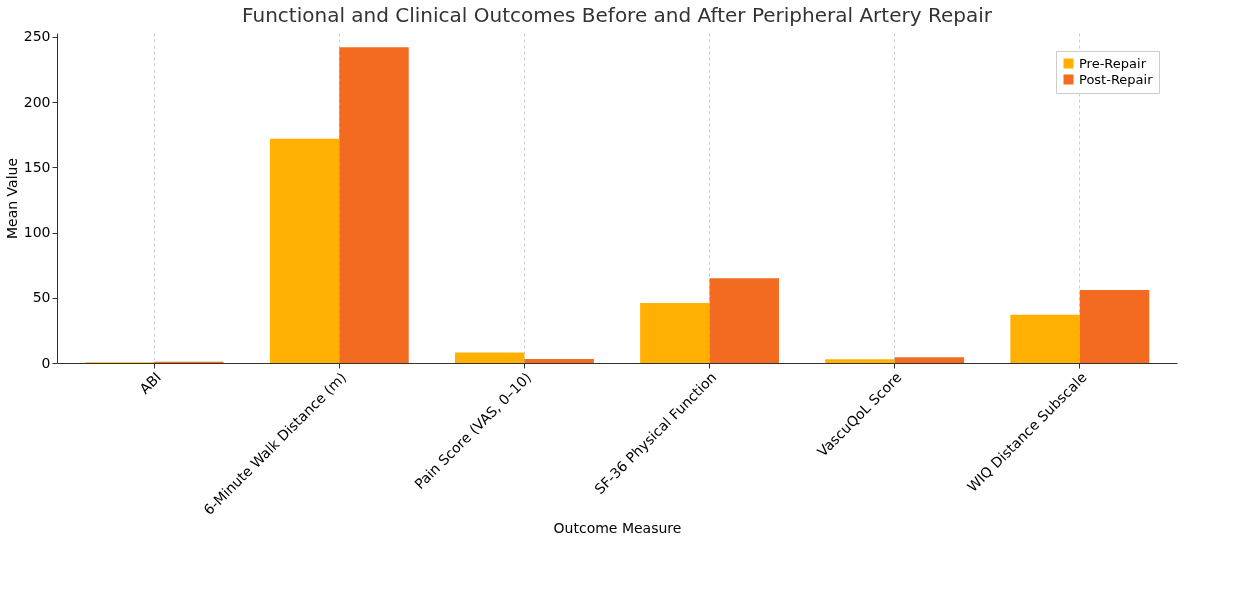 Image resolution: width=1241 pixels, height=613 pixels. Describe the element at coordinates (37, 36) in the screenshot. I see `y-tick-label: 250` at that location.